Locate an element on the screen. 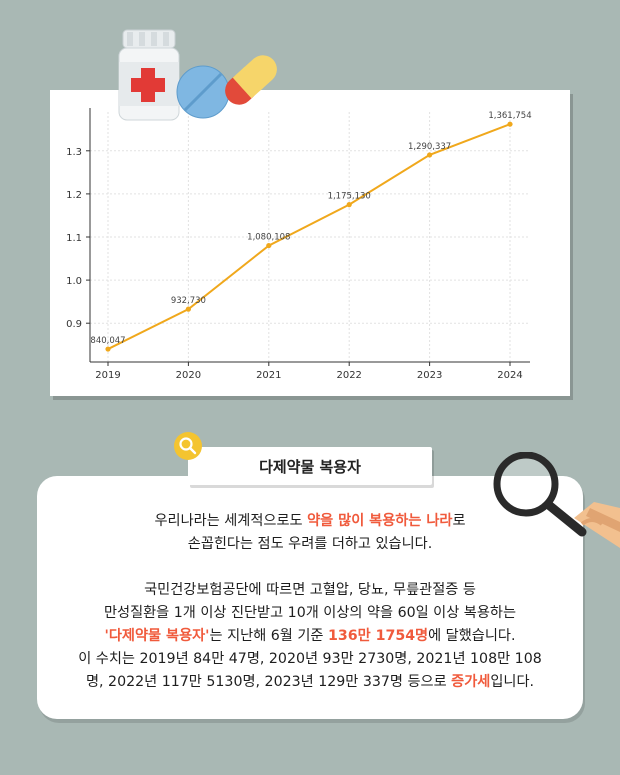 The width and height of the screenshot is (620, 775). y-tick-label: 0.9 is located at coordinates (74, 324).